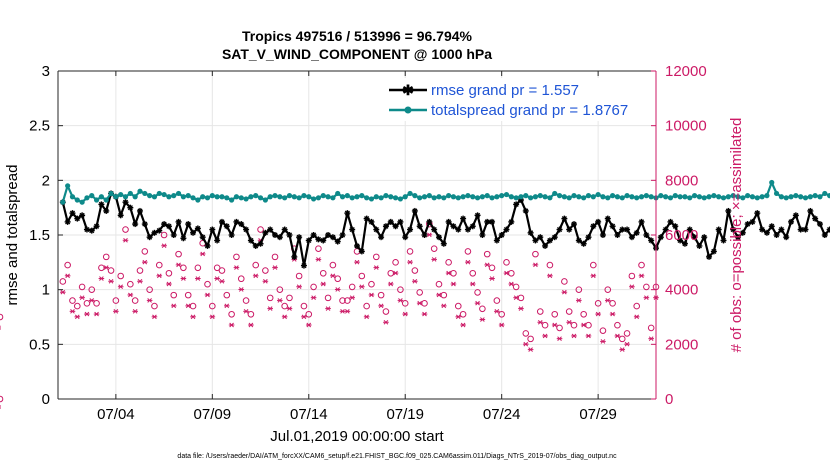 Image resolution: width=830 pixels, height=470 pixels. Describe the element at coordinates (517, 99) in the screenshot. I see `legend-box` at that location.